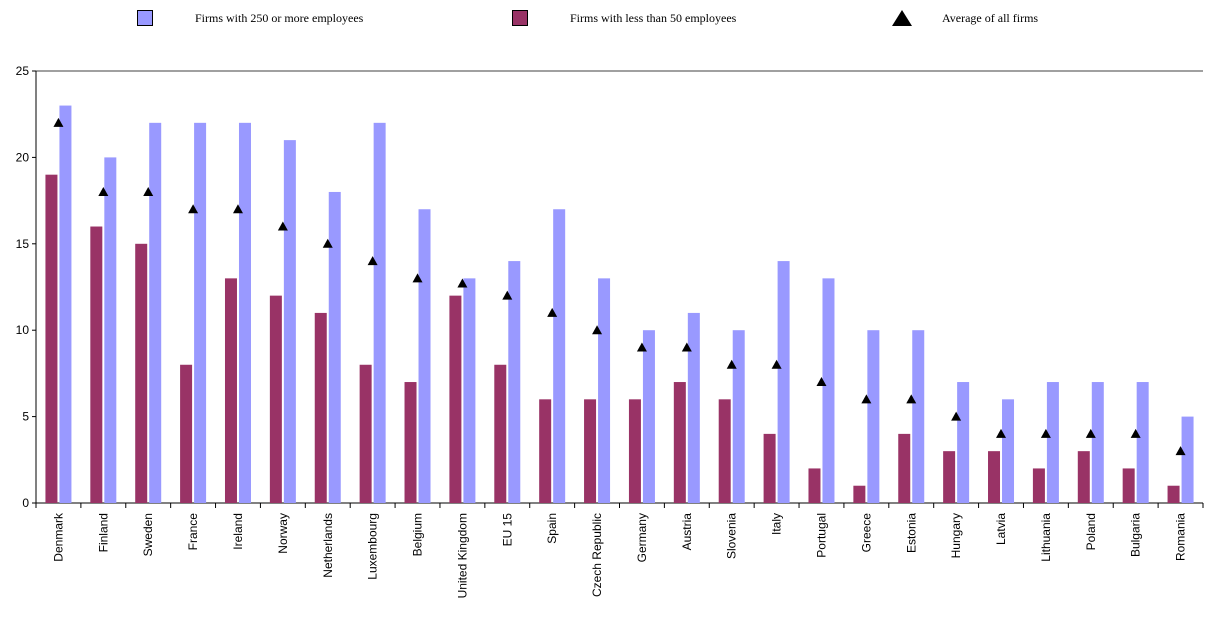 Image resolution: width=1207 pixels, height=619 pixels. Describe the element at coordinates (462, 555) in the screenshot. I see `x-category-label: United Kingdom` at that location.